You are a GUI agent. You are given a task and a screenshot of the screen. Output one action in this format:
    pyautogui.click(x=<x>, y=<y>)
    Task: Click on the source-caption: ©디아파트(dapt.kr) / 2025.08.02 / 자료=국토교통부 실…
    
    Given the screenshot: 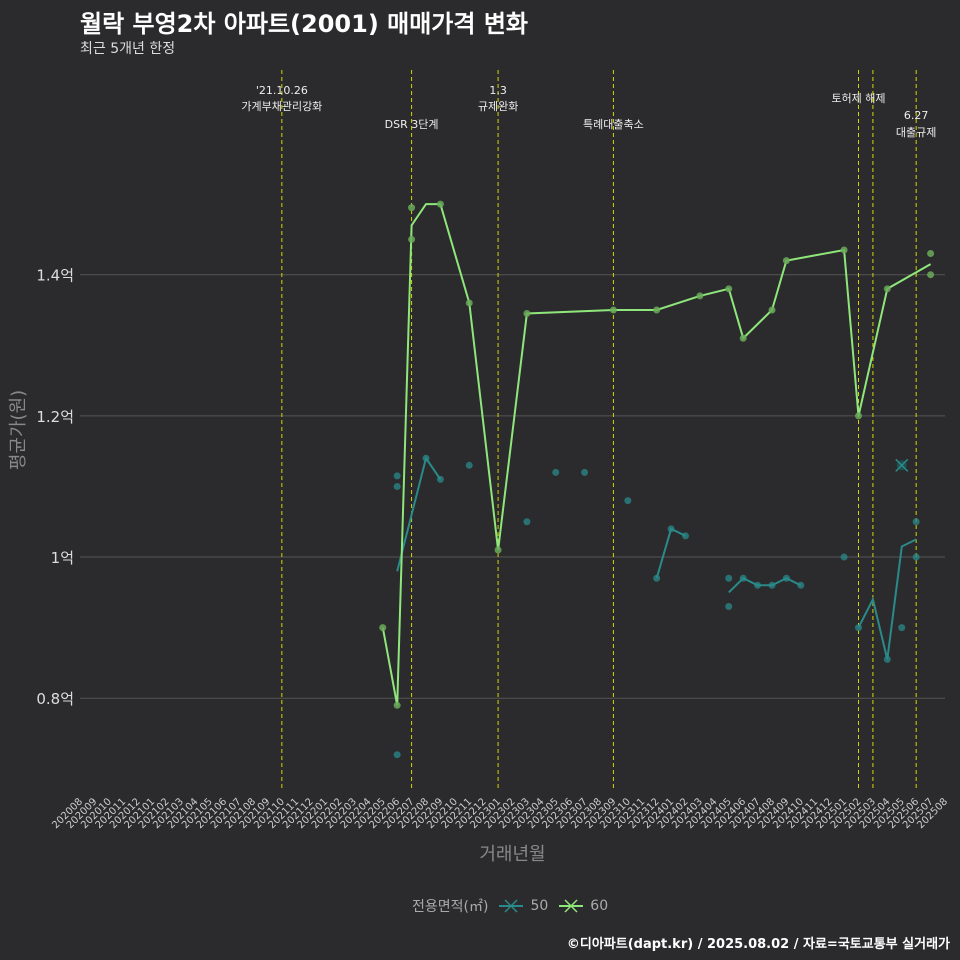 What is the action you would take?
    pyautogui.click(x=758, y=944)
    